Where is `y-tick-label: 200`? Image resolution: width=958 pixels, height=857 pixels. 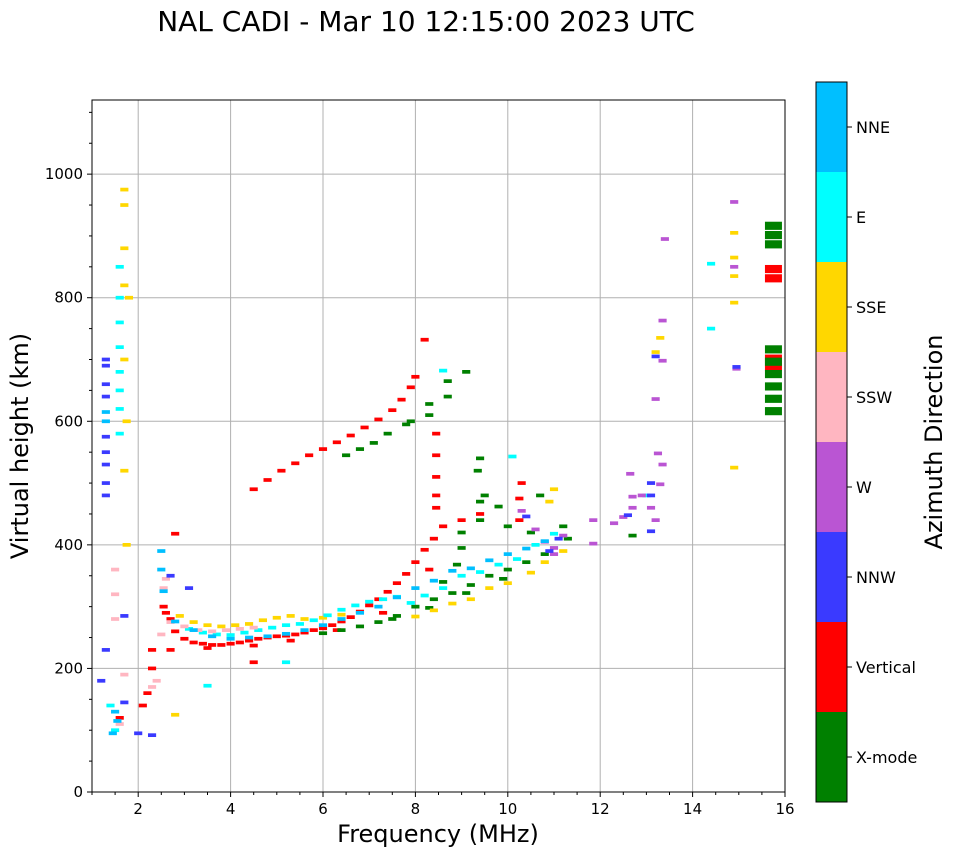
y-tick-label: 200 is located at coordinates (68, 668).